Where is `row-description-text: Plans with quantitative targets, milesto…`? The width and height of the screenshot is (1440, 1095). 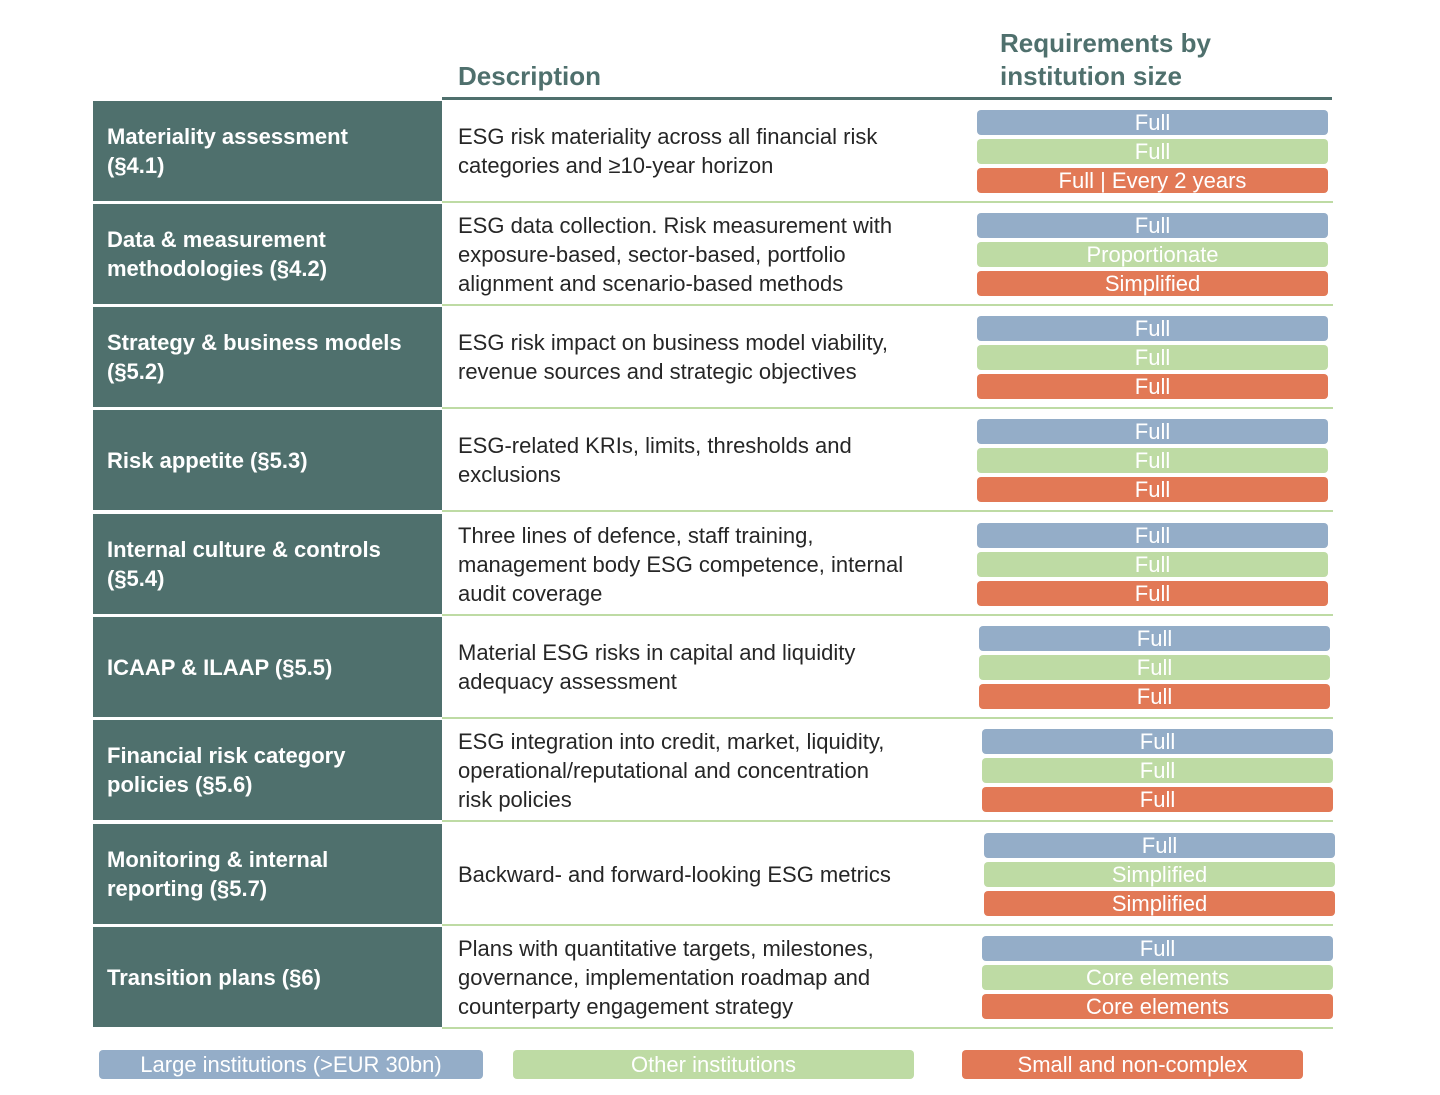
row-description-text: Plans with quantitative targets, milesto… is located at coordinates (666, 977).